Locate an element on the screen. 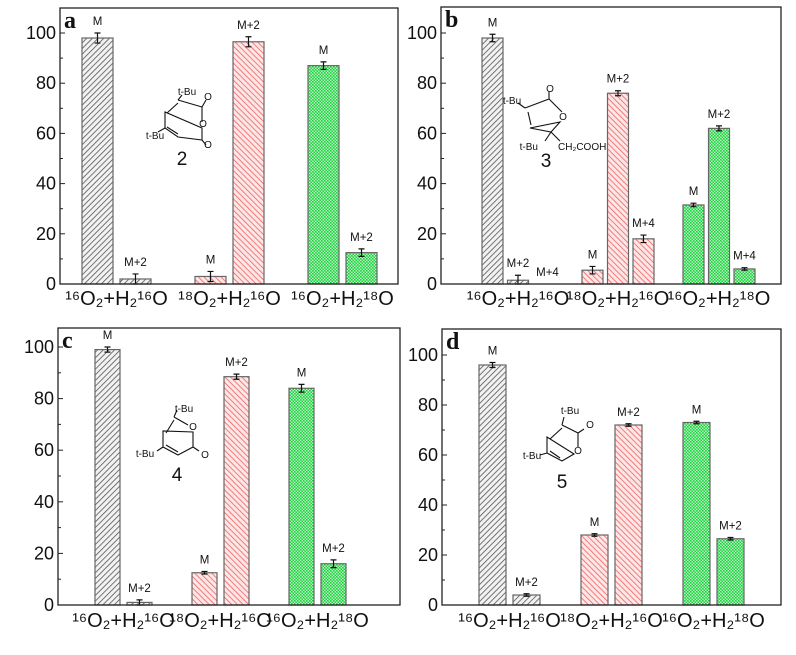  bar-c-g2-mplus2 is located at coordinates (236, 491).